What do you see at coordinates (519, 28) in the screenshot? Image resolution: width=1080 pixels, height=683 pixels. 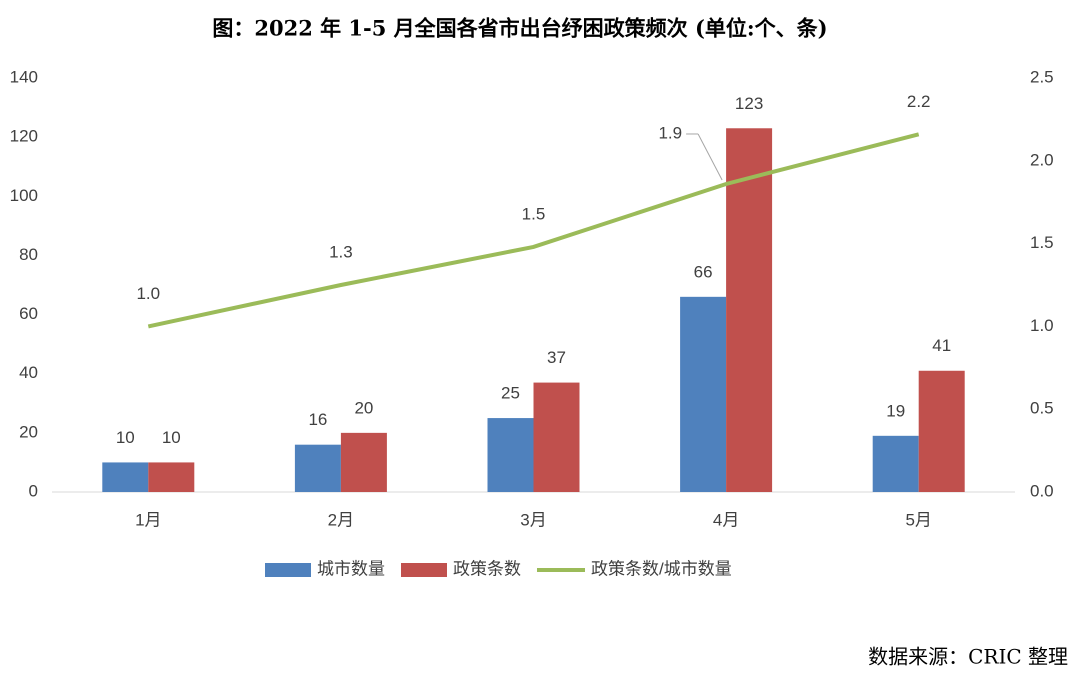 I see `chart-title: 图：2022 年 1-5 月全国各省市出台纾困政策频次 (单位:个、条)` at bounding box center [519, 28].